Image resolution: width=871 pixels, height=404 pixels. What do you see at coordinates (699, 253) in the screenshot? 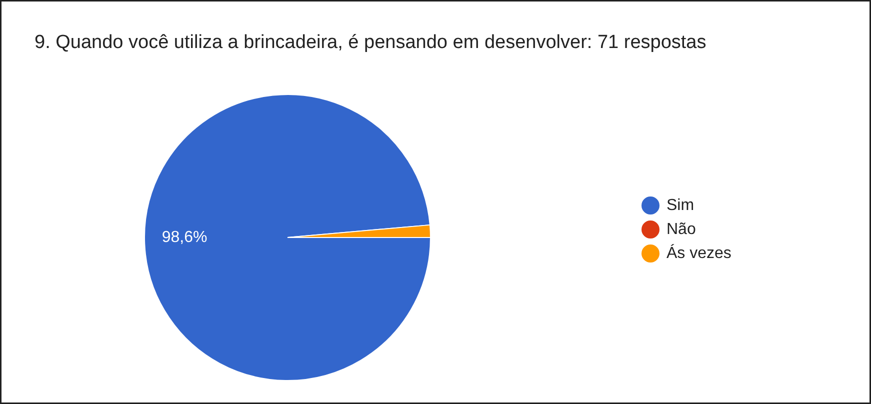
I see `legend-label: Ás vezes` at bounding box center [699, 253].